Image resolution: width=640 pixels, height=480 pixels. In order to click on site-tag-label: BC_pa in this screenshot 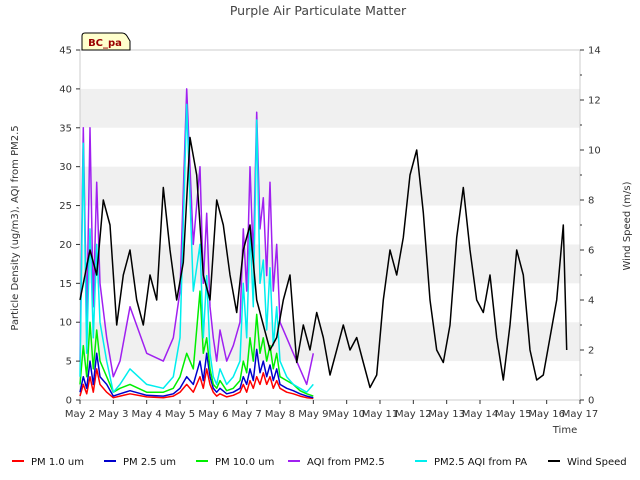, I will do `click(105, 43)`.